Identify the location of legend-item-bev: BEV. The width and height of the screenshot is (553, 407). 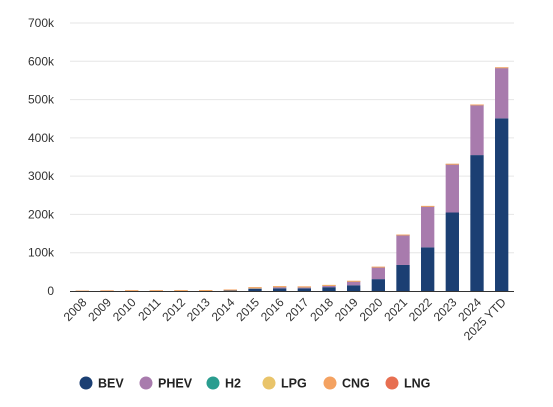
(102, 383).